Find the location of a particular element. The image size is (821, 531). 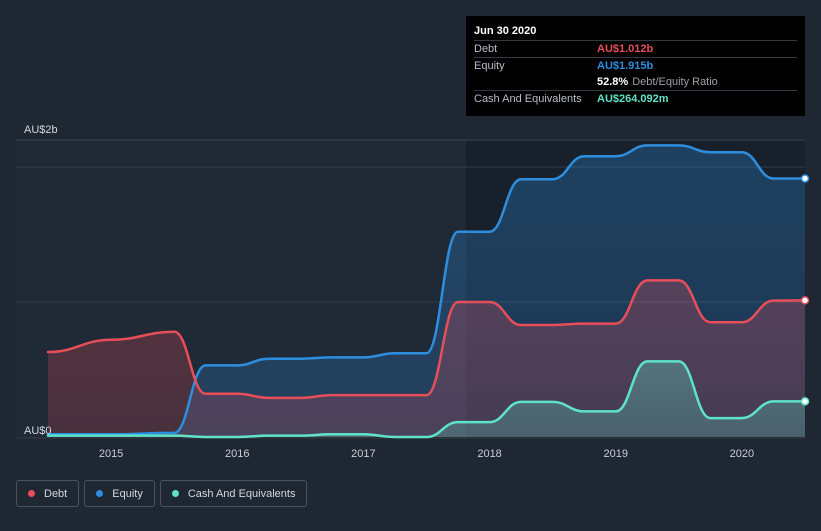

legend-debt-label: Debt is located at coordinates (56, 493).